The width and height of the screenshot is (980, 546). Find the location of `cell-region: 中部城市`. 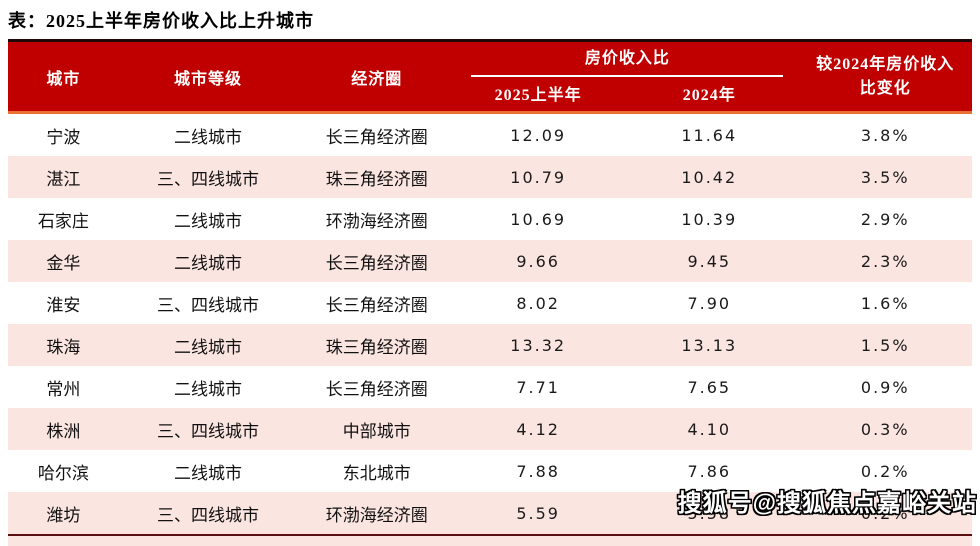

cell-region: 中部城市 is located at coordinates (377, 429).